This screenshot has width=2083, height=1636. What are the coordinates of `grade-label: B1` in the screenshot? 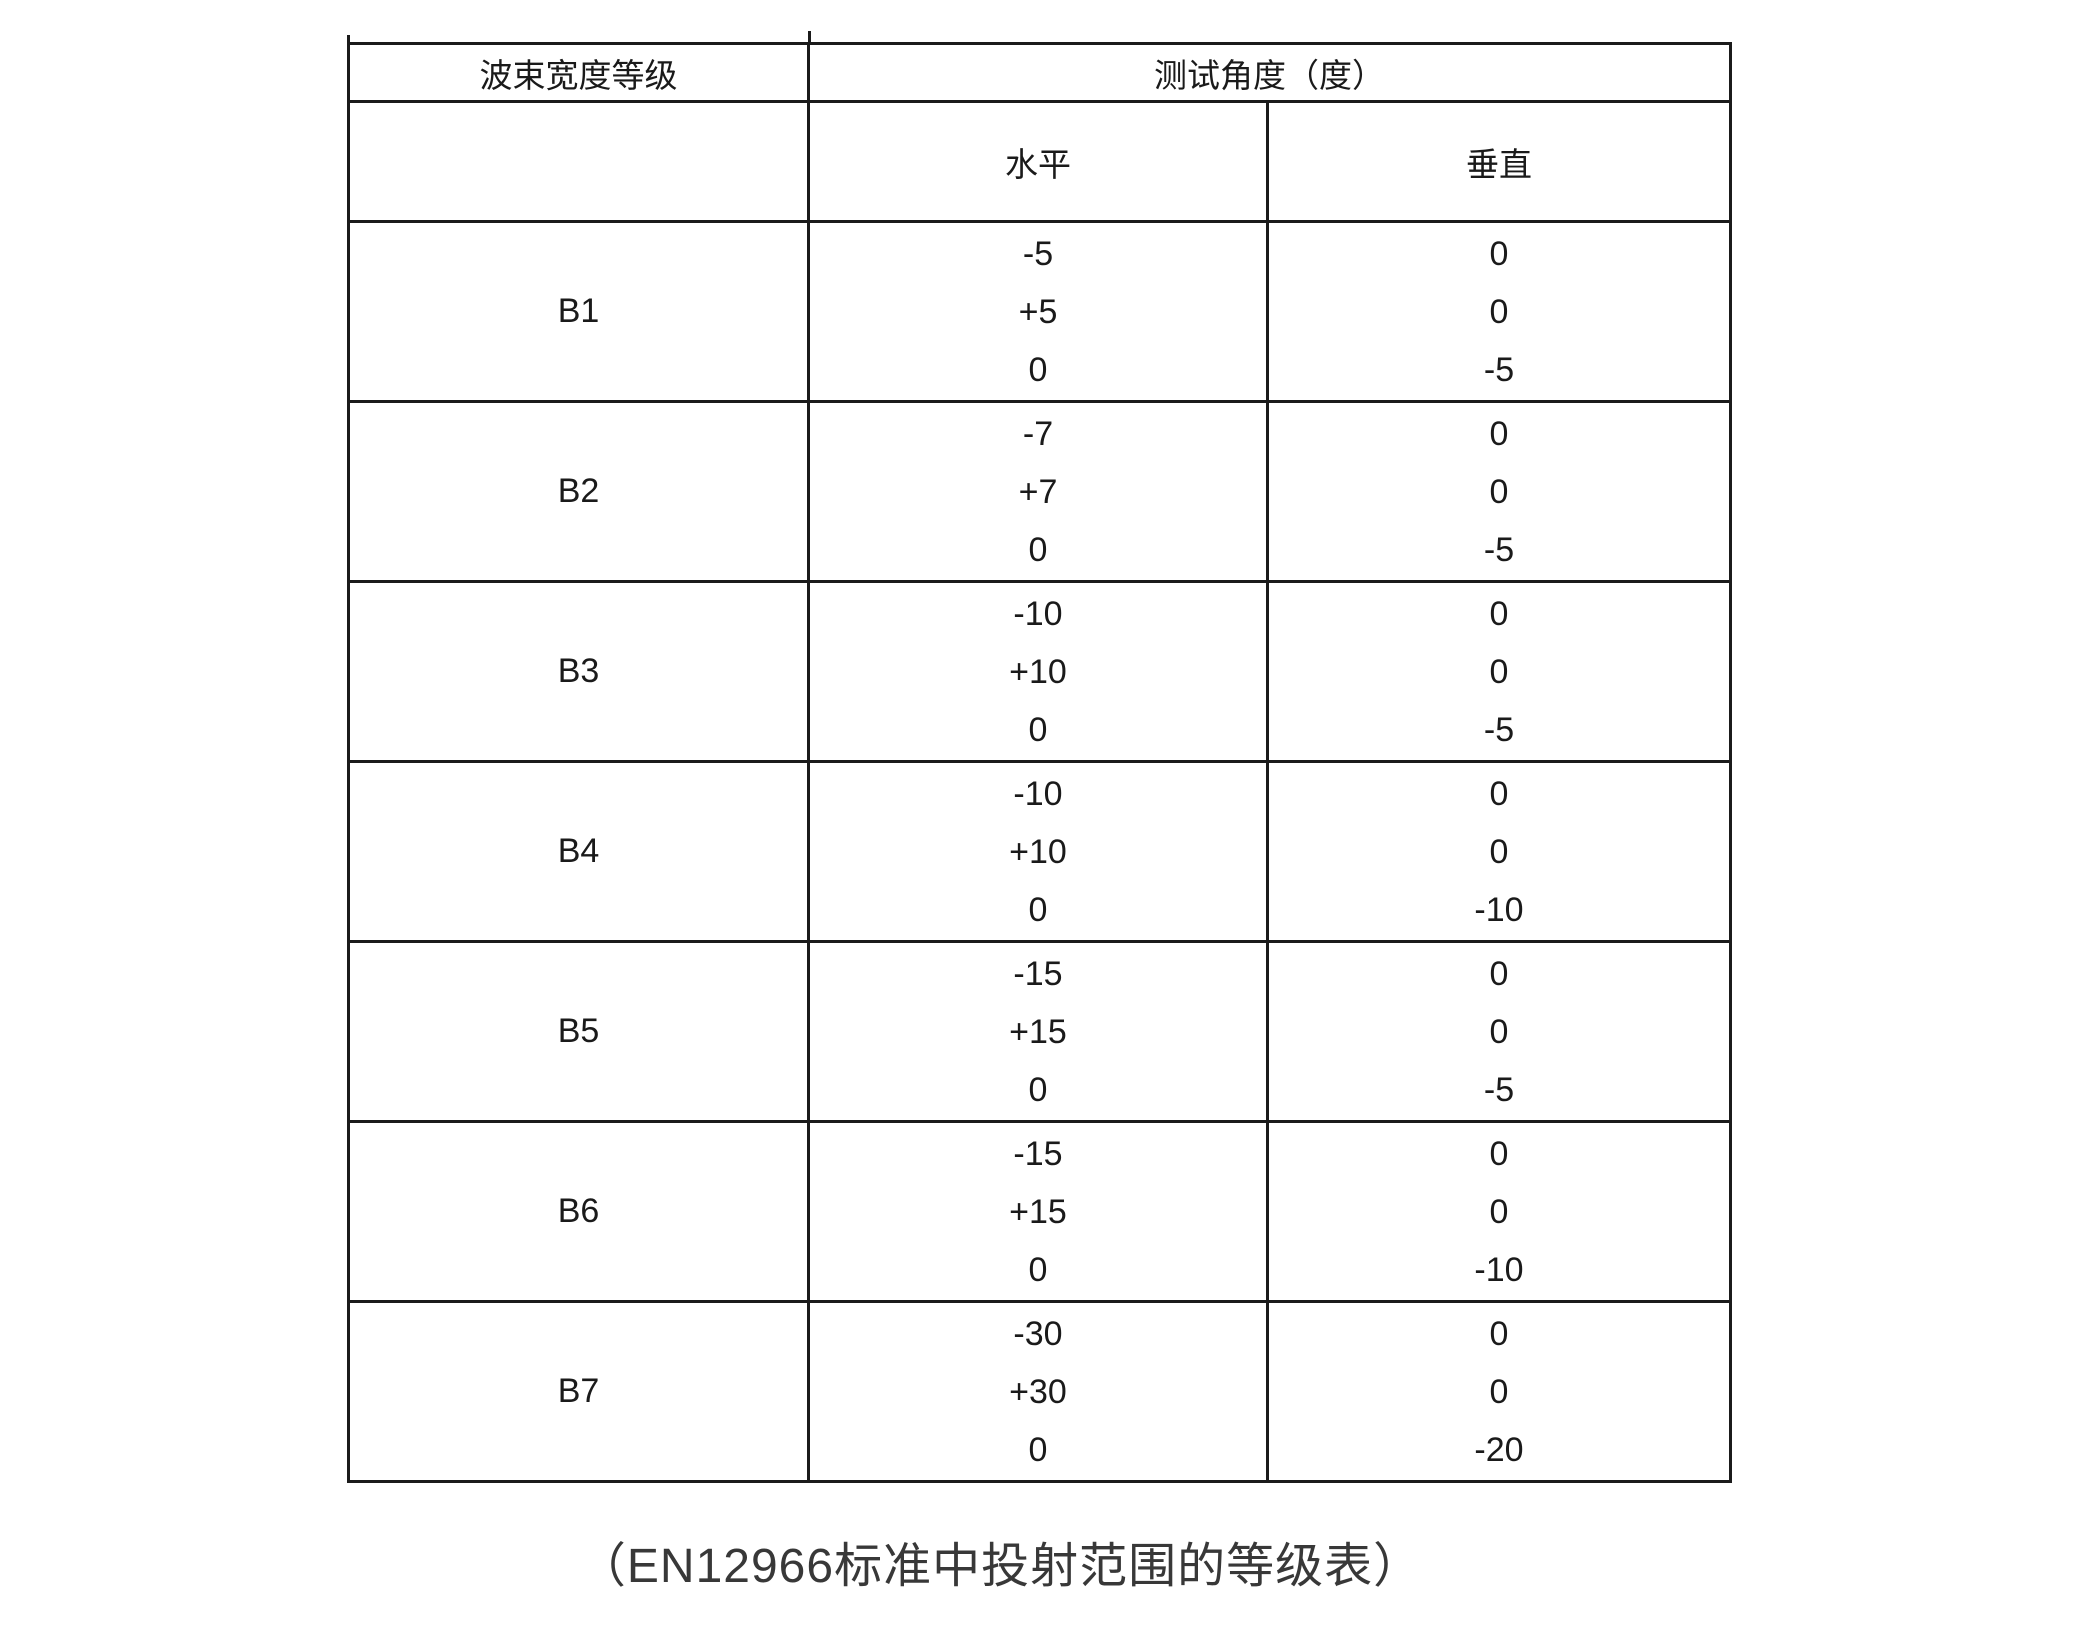 It's located at (578, 311).